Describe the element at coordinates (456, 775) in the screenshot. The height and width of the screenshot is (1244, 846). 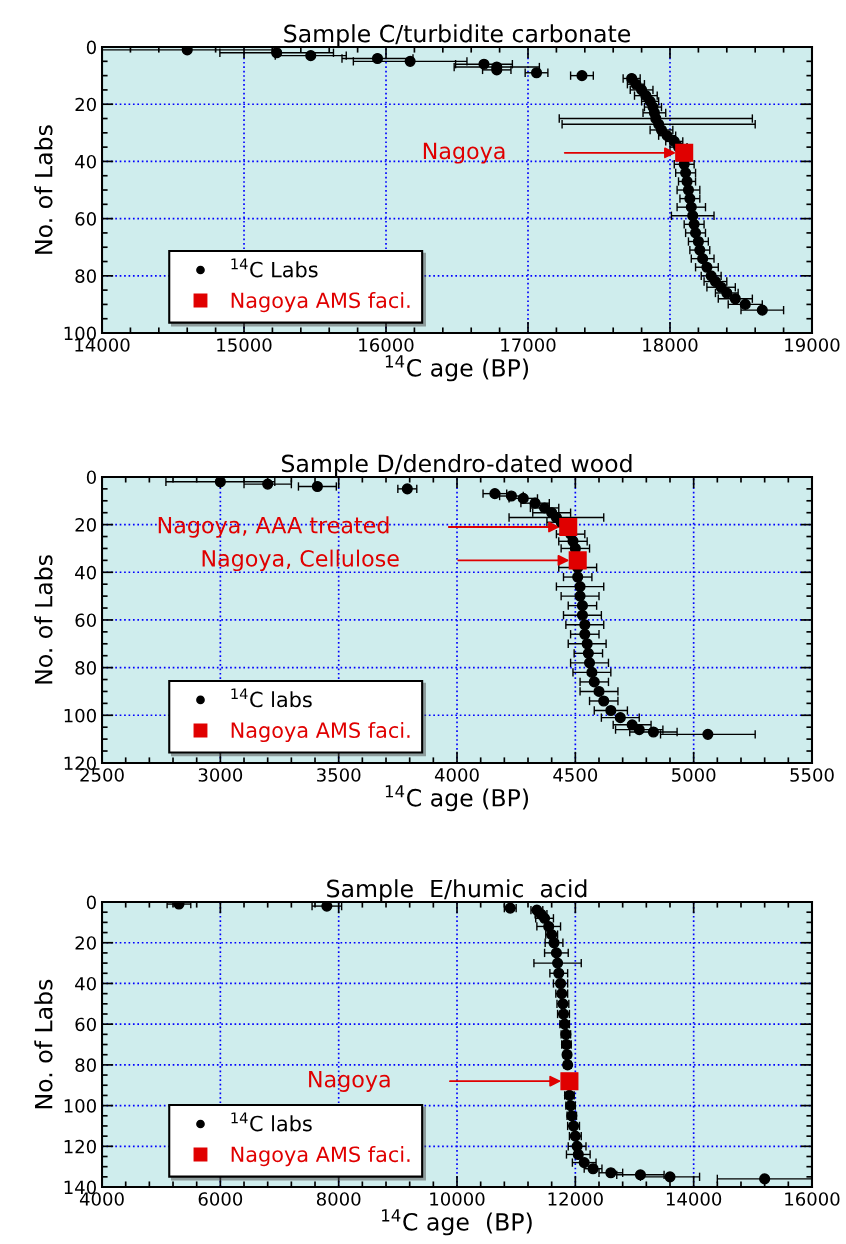
I see `x-tick-label: 4000` at that location.